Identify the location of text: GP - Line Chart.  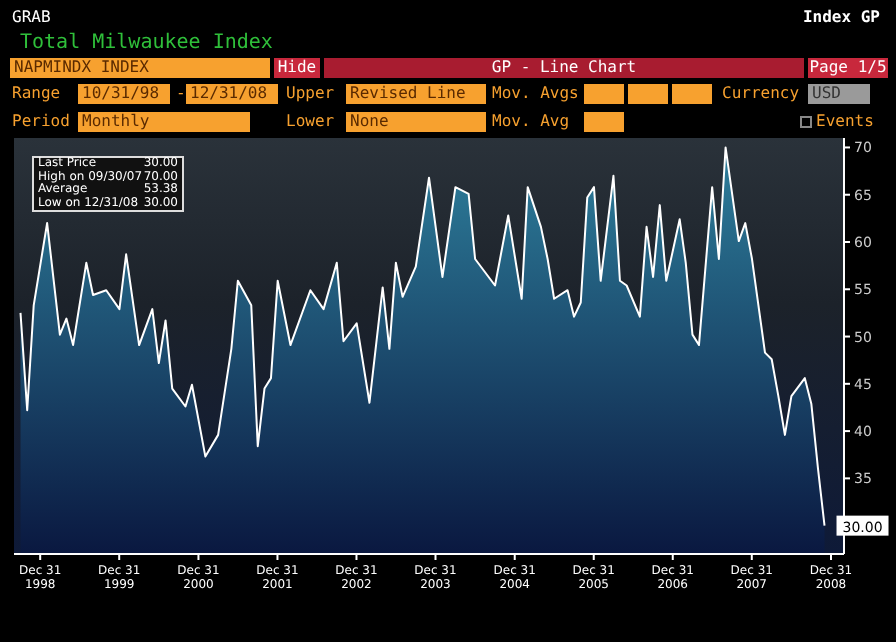
(564, 68).